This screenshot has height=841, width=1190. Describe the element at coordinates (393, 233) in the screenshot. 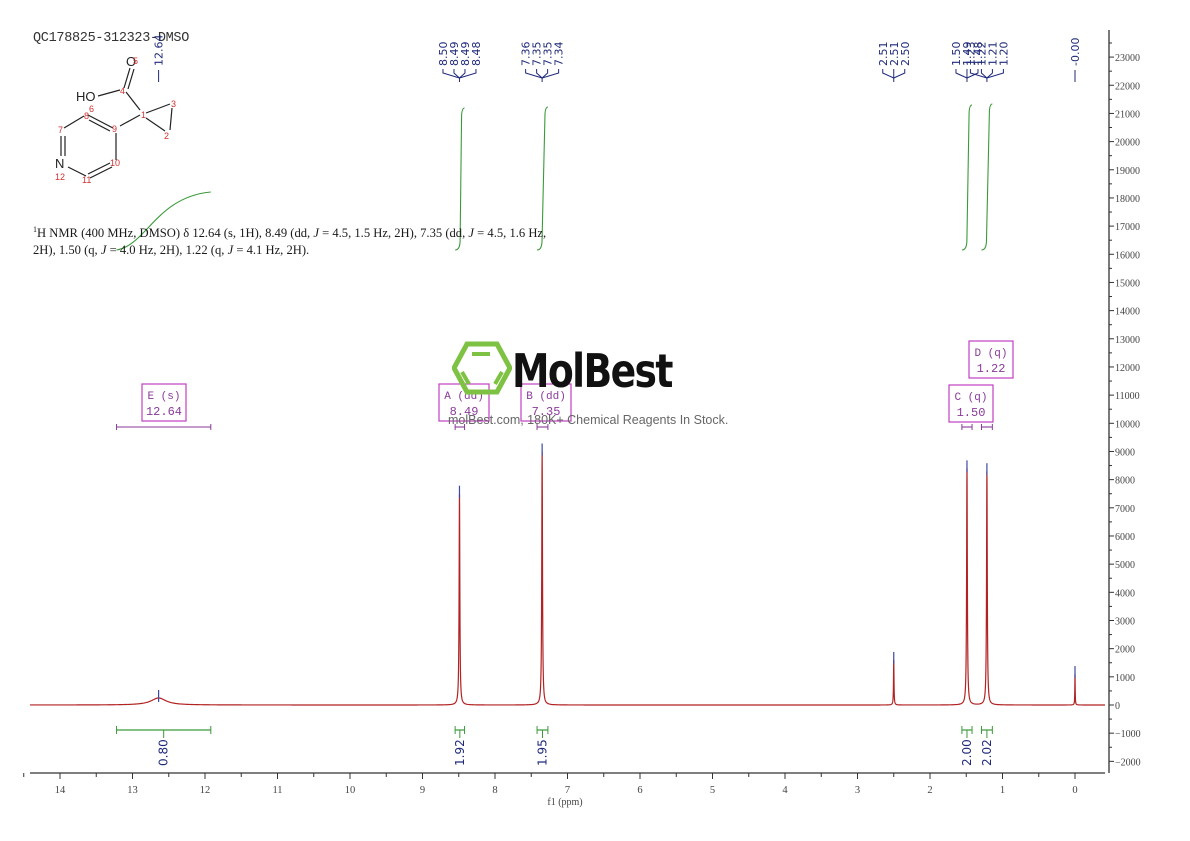

I see `desc-text: = 4.5, 1.5 Hz, 2H), 7.35 (dd,` at that location.